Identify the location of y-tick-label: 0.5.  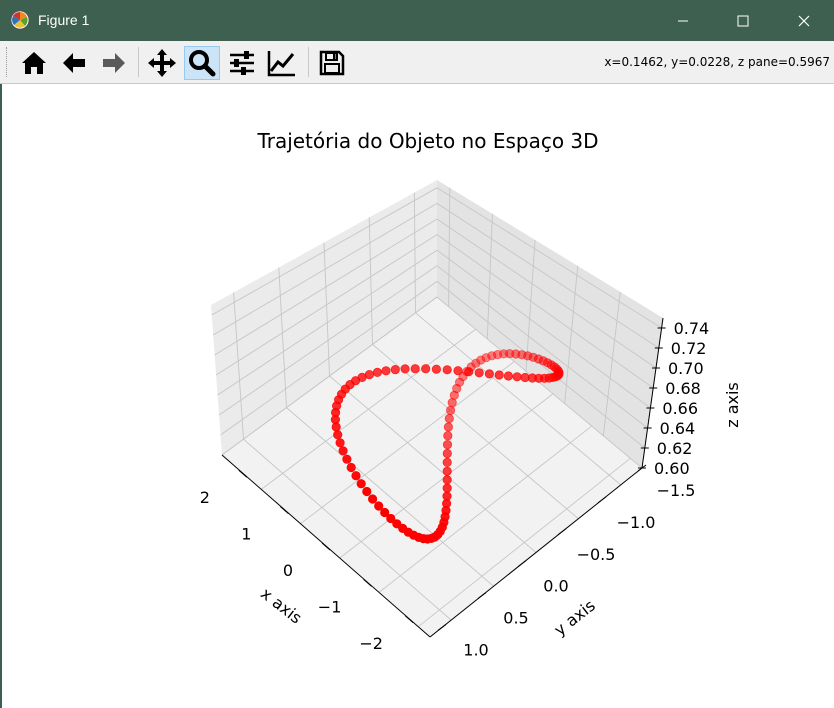
(515, 618).